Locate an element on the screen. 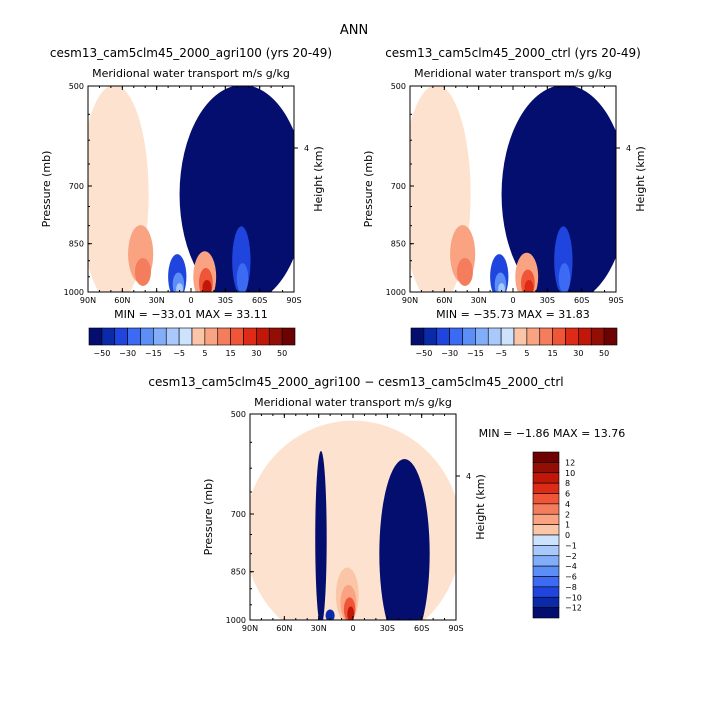  colorbar-label: −15 is located at coordinates (153, 353).